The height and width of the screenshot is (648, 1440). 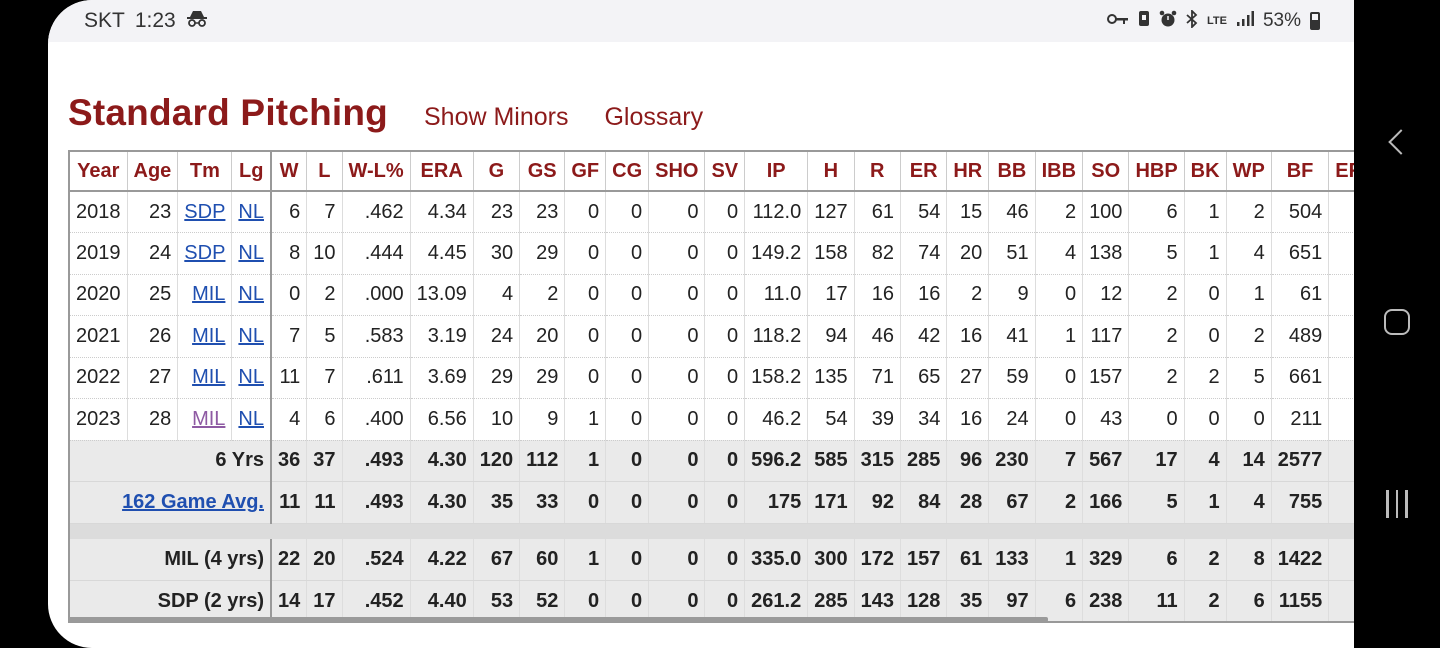 What do you see at coordinates (1205, 461) in the screenshot?
I see `stat-cell: 4` at bounding box center [1205, 461].